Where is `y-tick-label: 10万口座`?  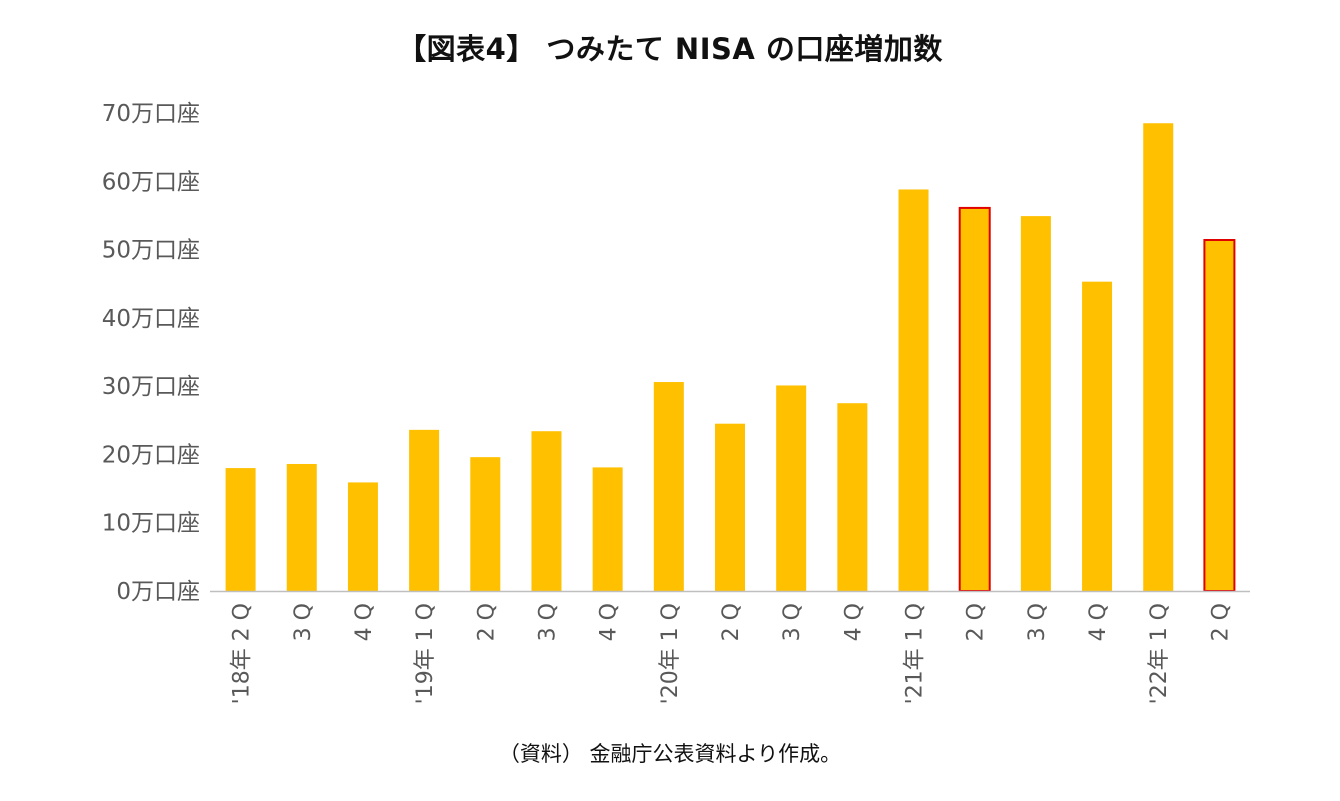
y-tick-label: 10万口座 is located at coordinates (151, 524).